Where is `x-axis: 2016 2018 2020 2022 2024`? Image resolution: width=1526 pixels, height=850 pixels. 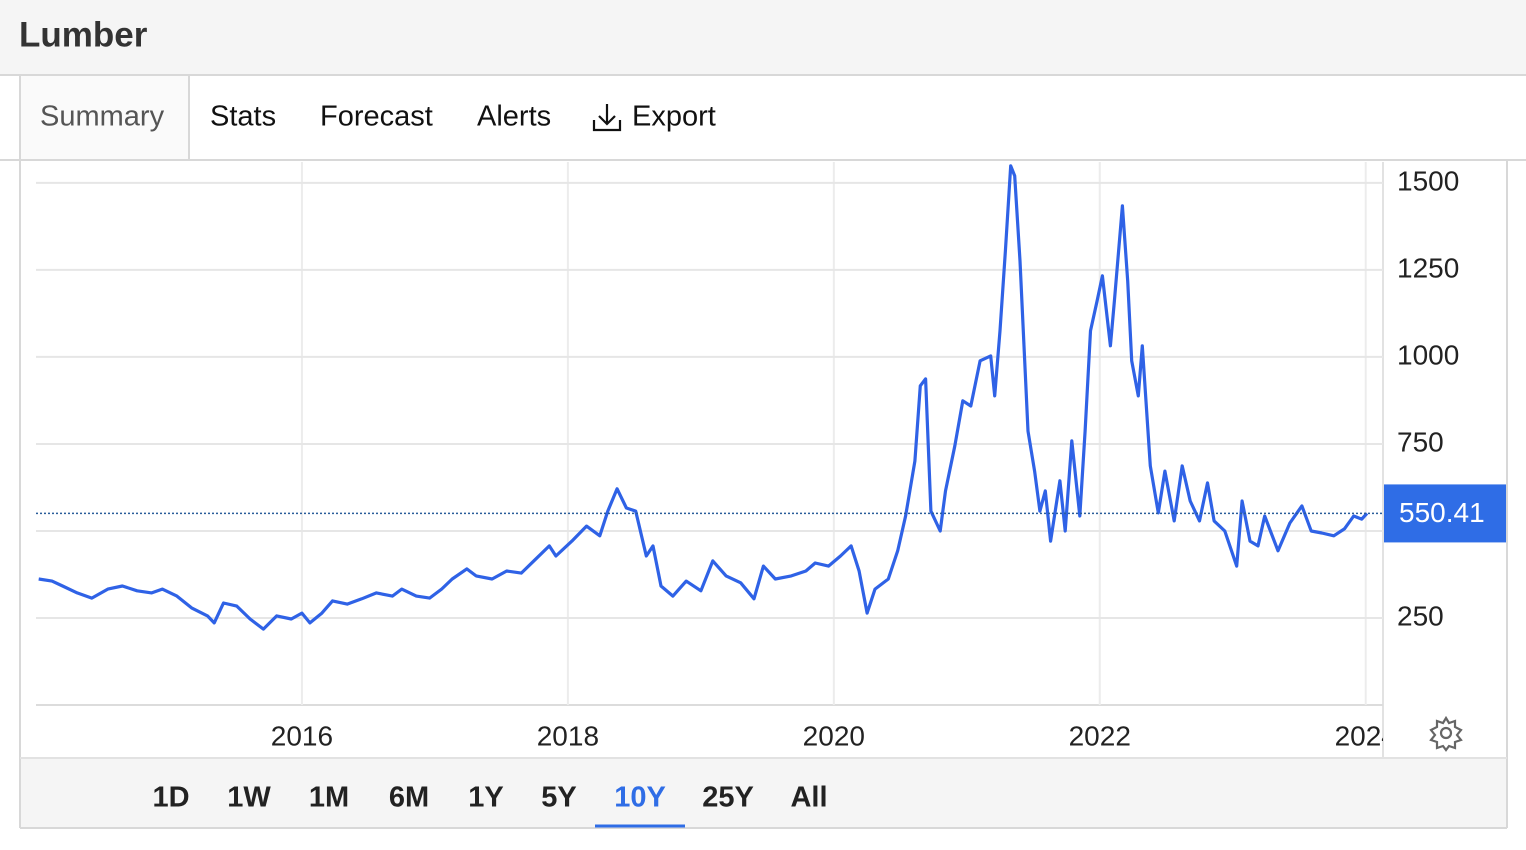
x-axis: 2016 2018 2020 2022 2024 is located at coordinates (834, 735).